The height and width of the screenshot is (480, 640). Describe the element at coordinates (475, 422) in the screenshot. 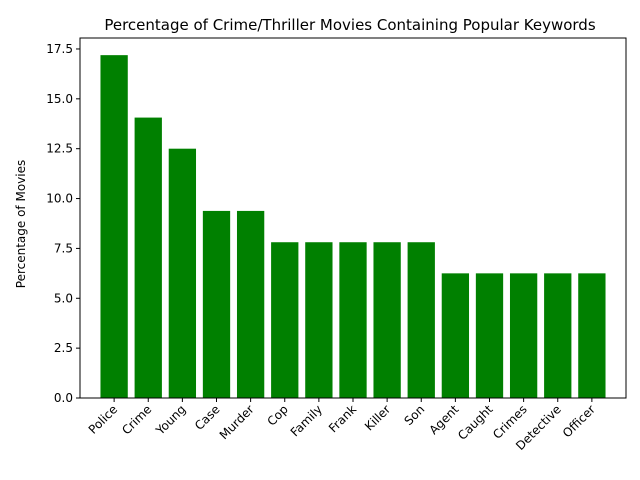

I see `x-tick-label: Caught` at that location.